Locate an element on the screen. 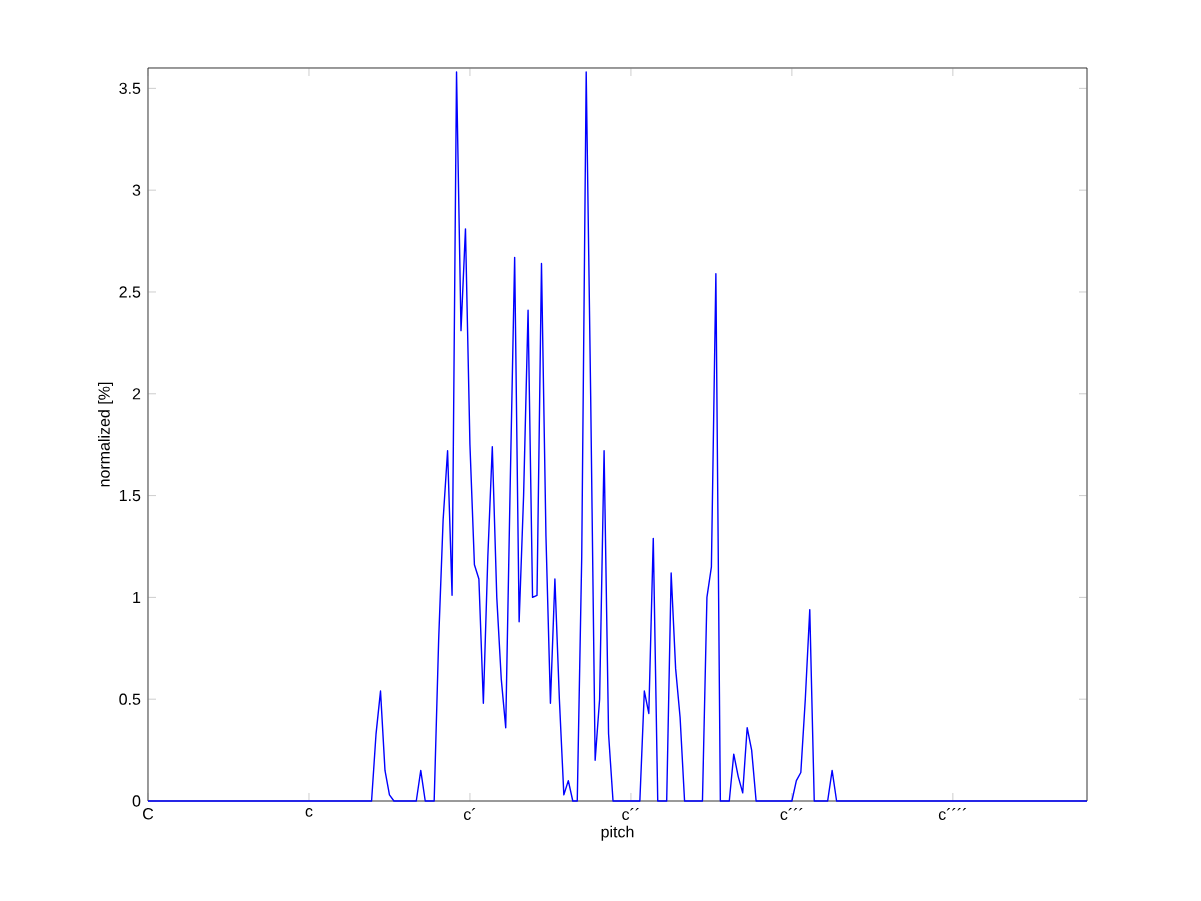  y-tick-label: 3 is located at coordinates (136, 190).